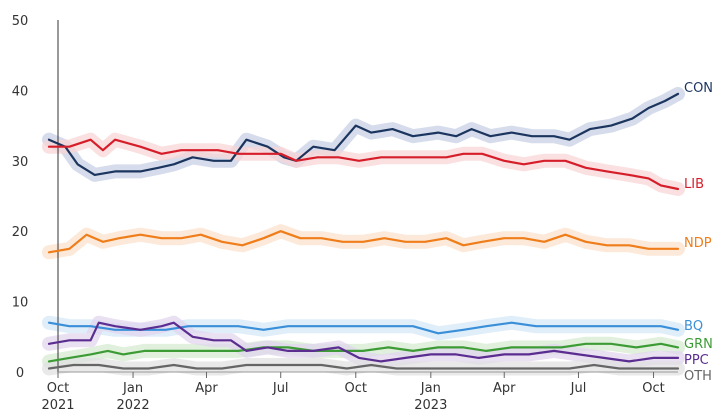 Image resolution: width=727 pixels, height=416 pixels. I want to click on series-label-oth: OTH, so click(698, 376).